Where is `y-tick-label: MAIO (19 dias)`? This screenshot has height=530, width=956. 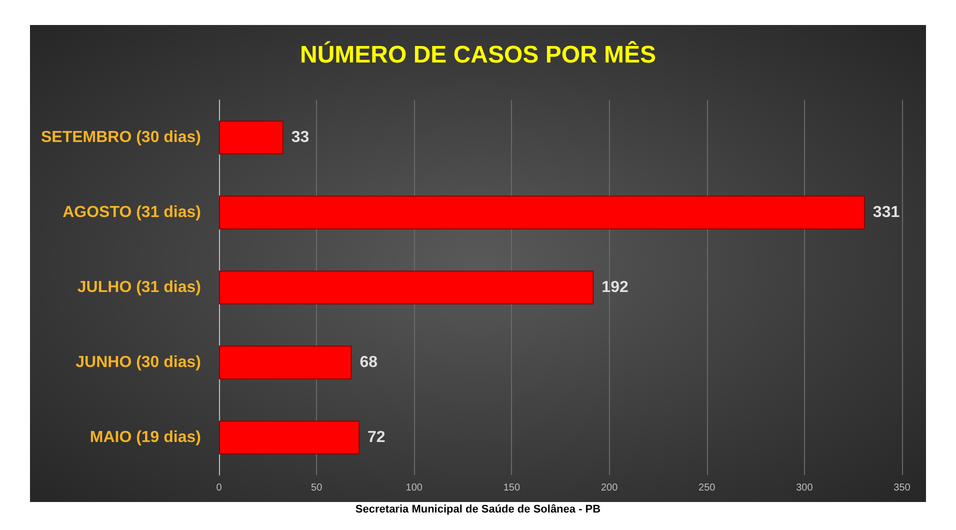 y-tick-label: MAIO (19 dias) is located at coordinates (145, 437).